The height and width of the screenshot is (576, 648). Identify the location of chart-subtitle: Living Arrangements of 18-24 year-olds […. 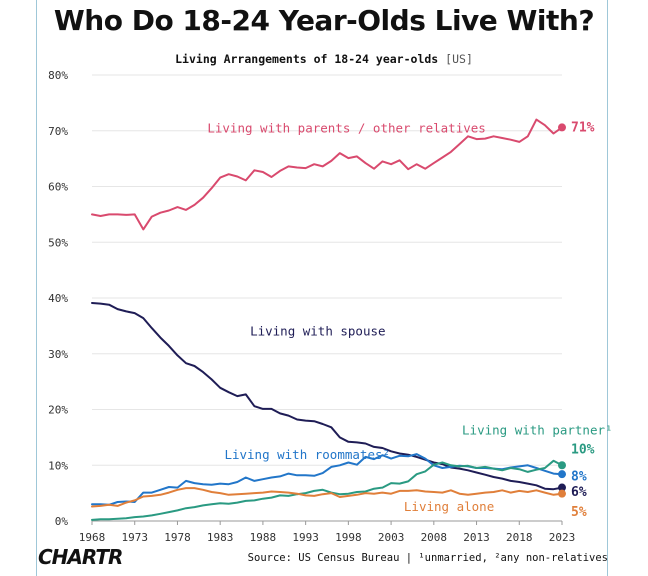
(324, 59).